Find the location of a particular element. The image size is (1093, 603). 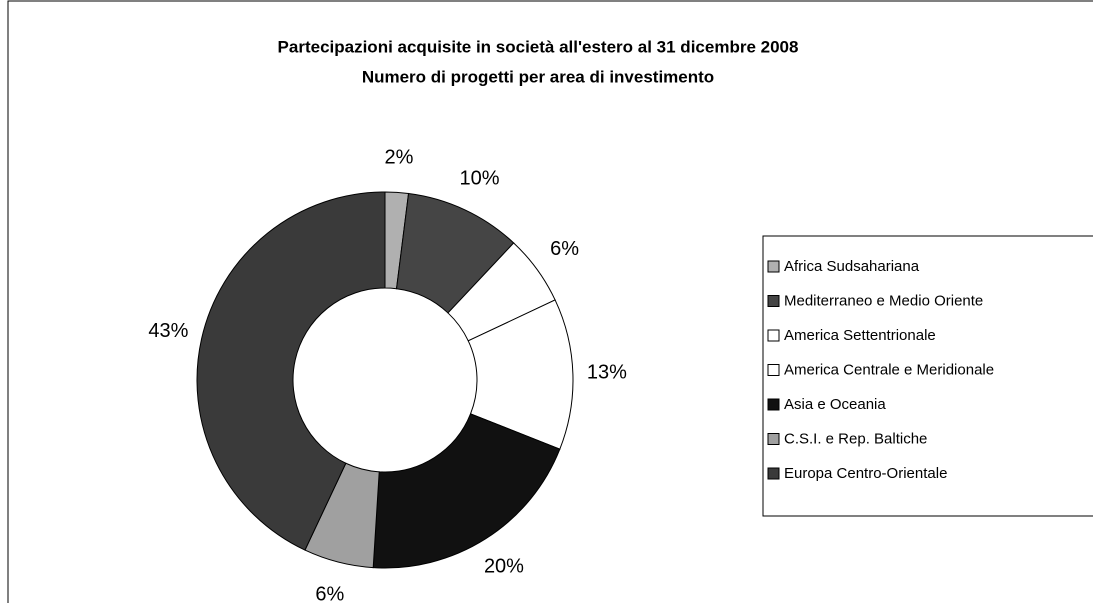

legend-label: America Settentrionale is located at coordinates (860, 335).